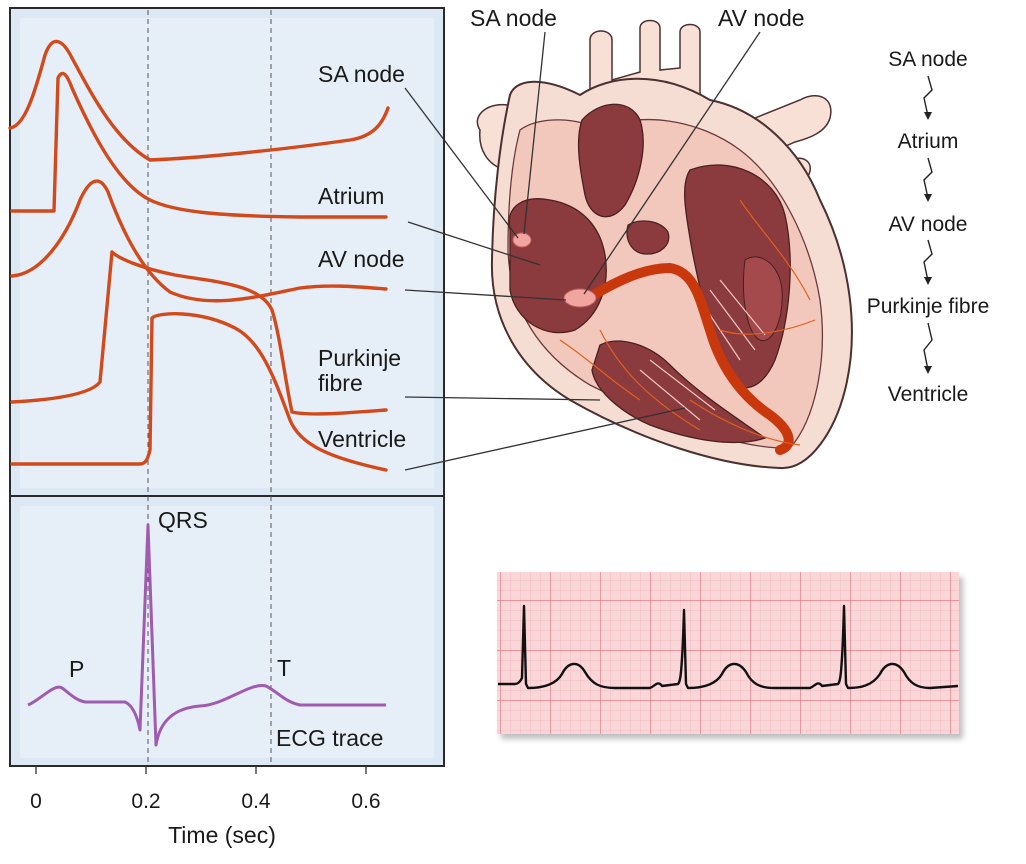 The image size is (1026, 864). What do you see at coordinates (580, 298) in the screenshot?
I see `av-node-spot` at bounding box center [580, 298].